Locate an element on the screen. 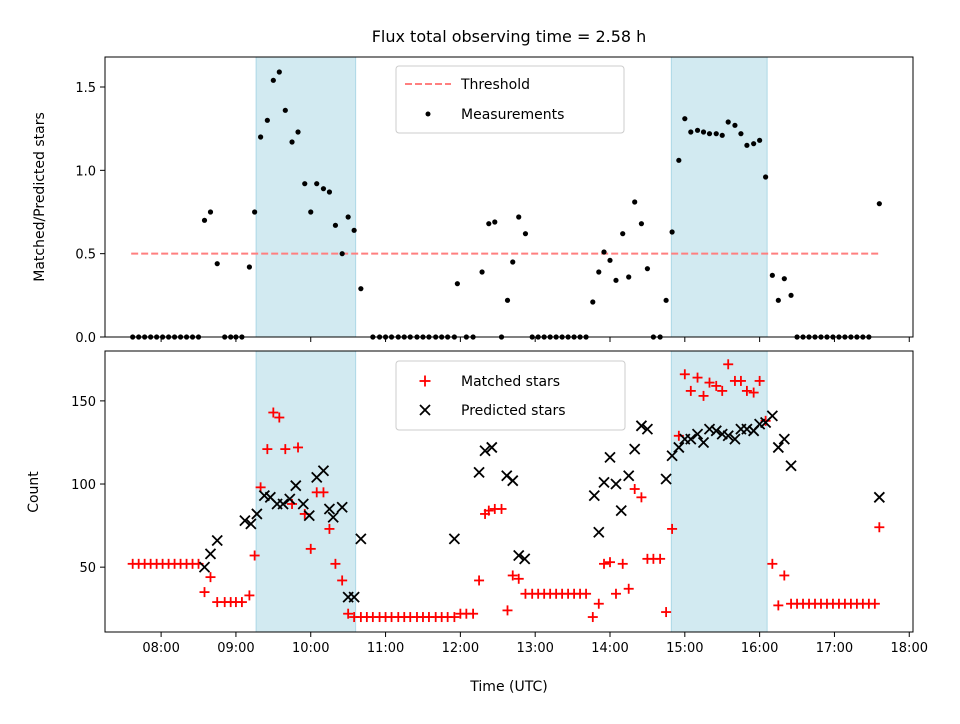 This screenshot has width=960, height=724. y-tick-label: 100 is located at coordinates (83, 485).